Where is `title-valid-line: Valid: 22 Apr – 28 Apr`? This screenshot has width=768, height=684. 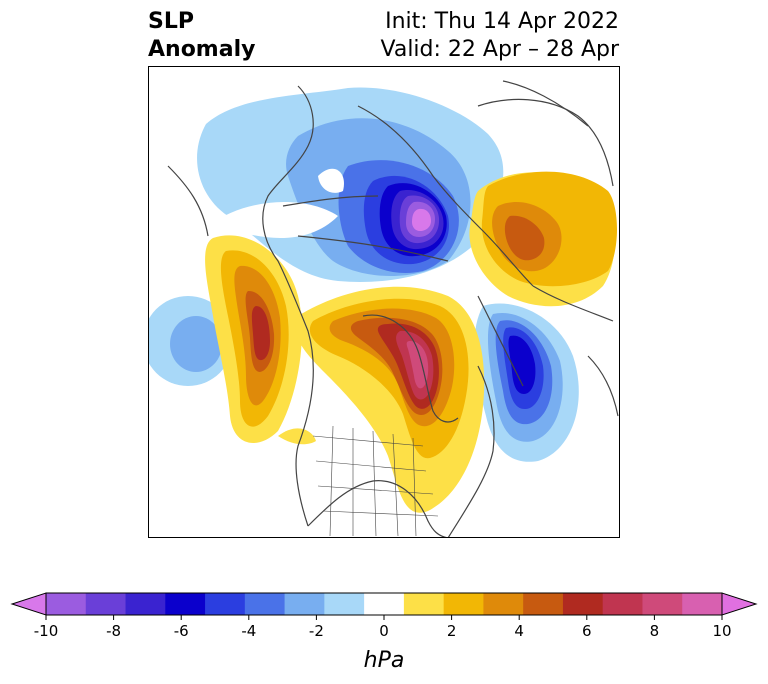
title-valid-line: Valid: 22 Apr – 28 Apr is located at coordinates (500, 49).